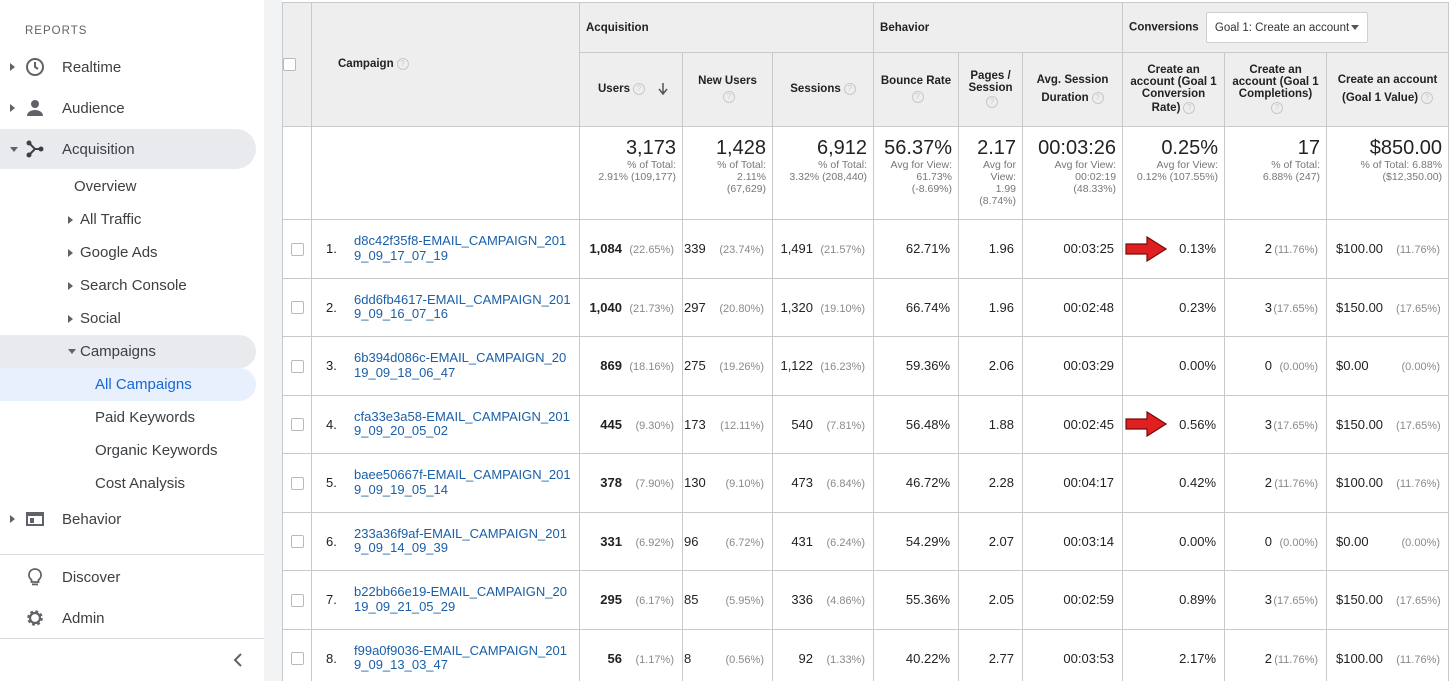  Describe the element at coordinates (802, 600) in the screenshot. I see `sessions-value: 336` at that location.